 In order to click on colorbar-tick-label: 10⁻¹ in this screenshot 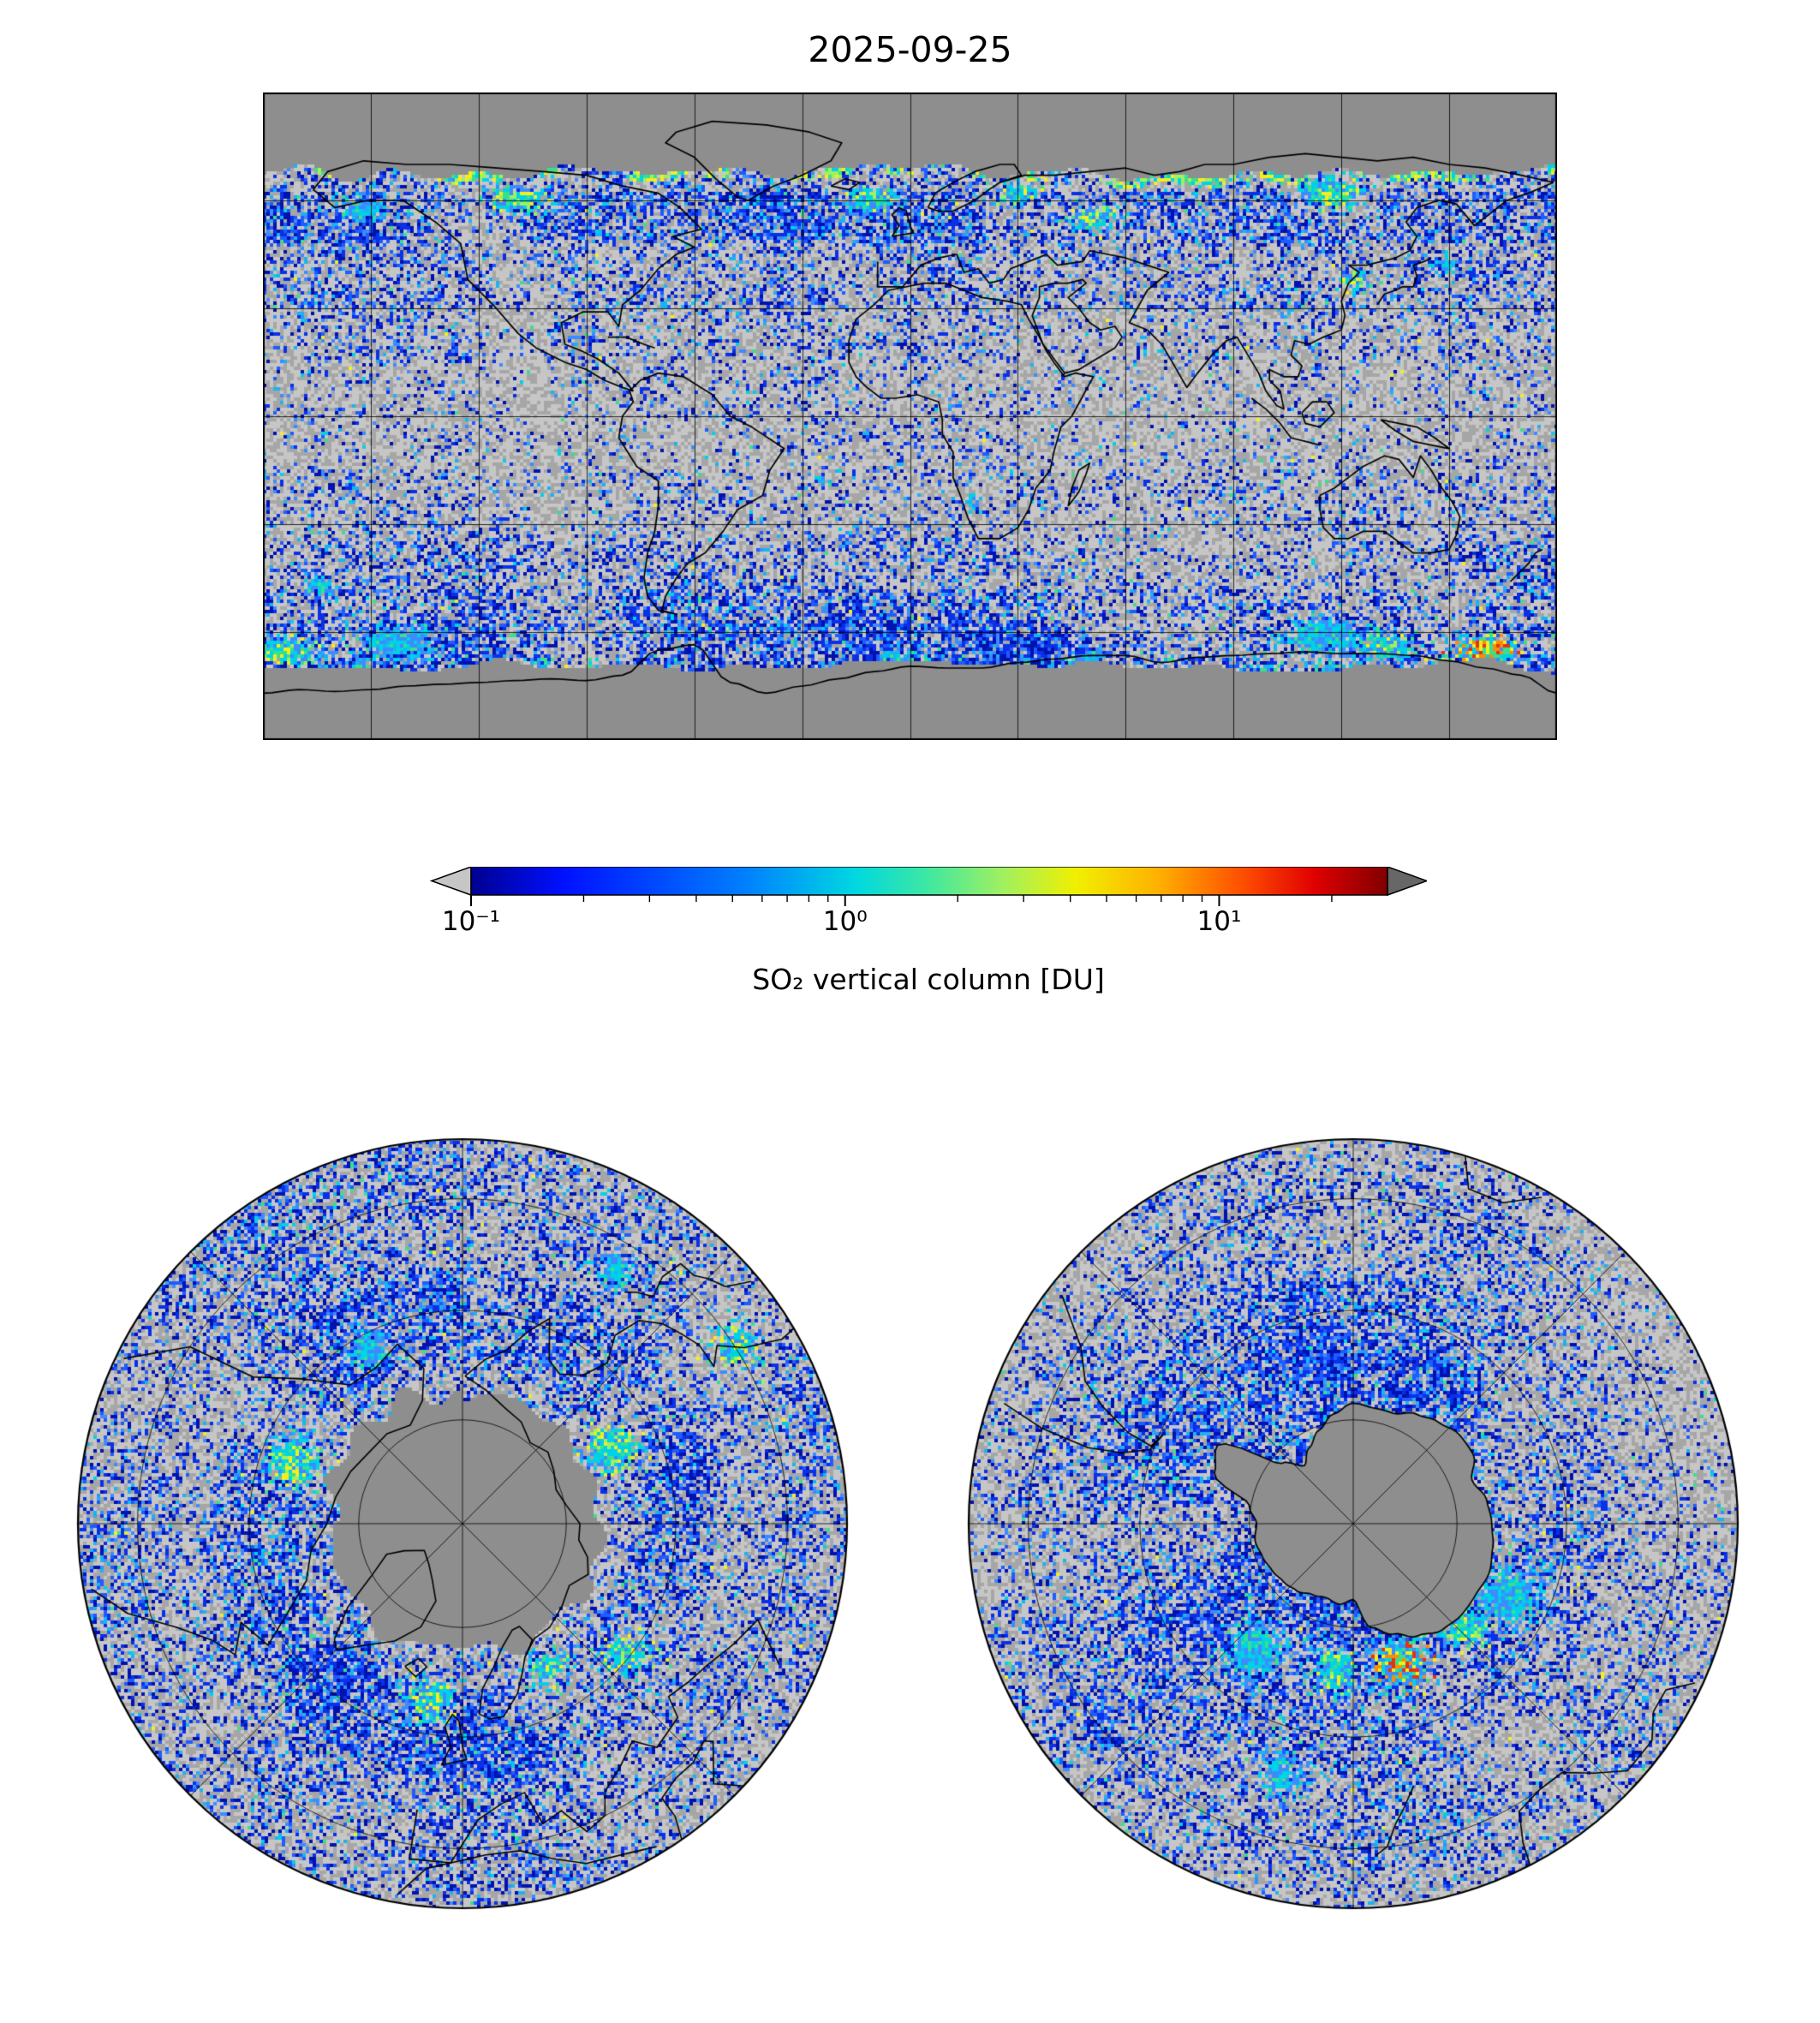, I will do `click(471, 922)`.